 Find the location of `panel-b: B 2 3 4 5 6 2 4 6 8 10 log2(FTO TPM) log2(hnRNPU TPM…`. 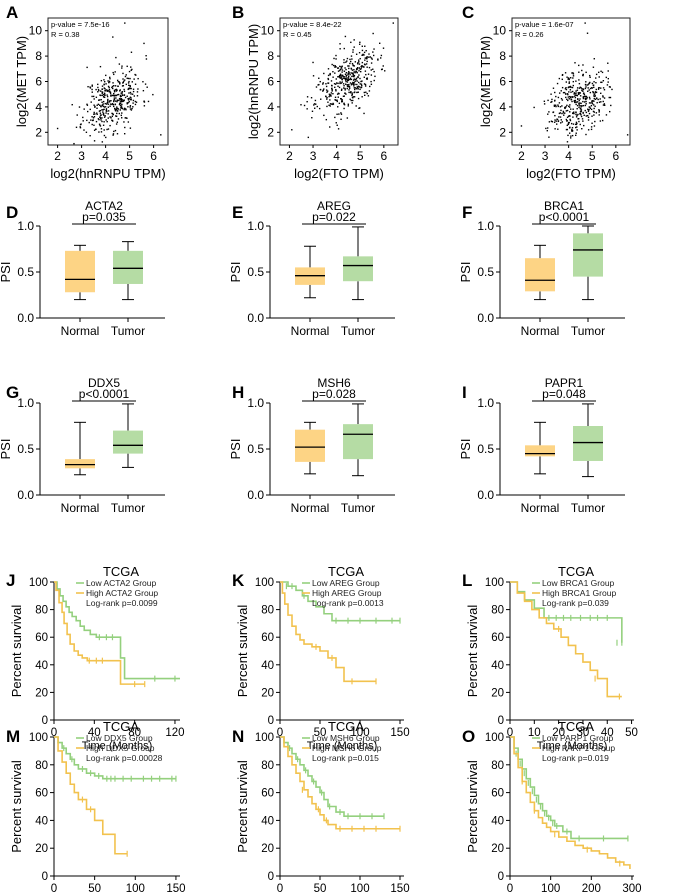

panel-b: B 2 3 4 5 6 2 4 6 8 10 log2(FTO TPM) log2(hnRNPU TPM… is located at coordinates (315, 92).